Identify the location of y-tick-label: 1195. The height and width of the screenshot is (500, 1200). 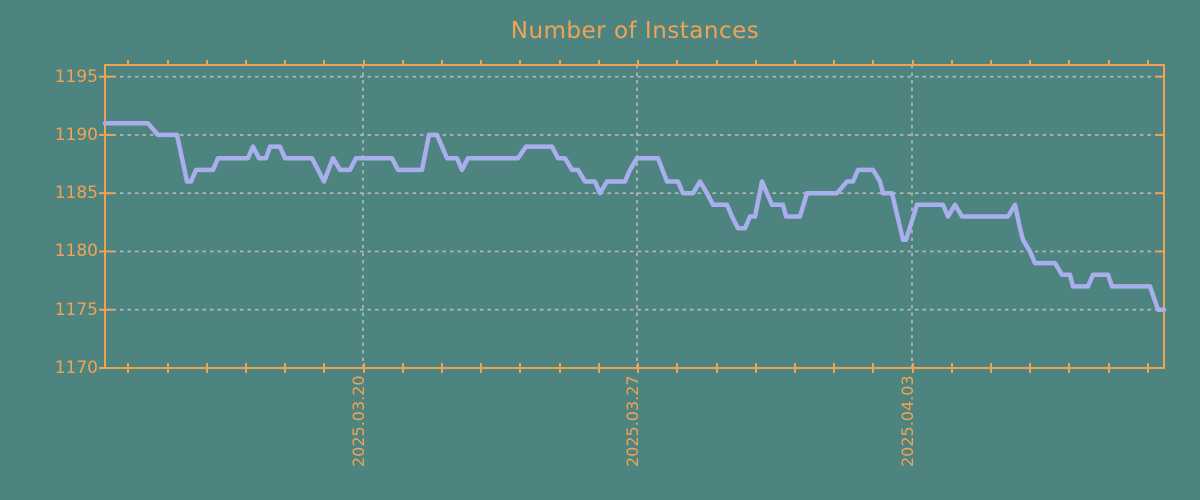
(76, 76).